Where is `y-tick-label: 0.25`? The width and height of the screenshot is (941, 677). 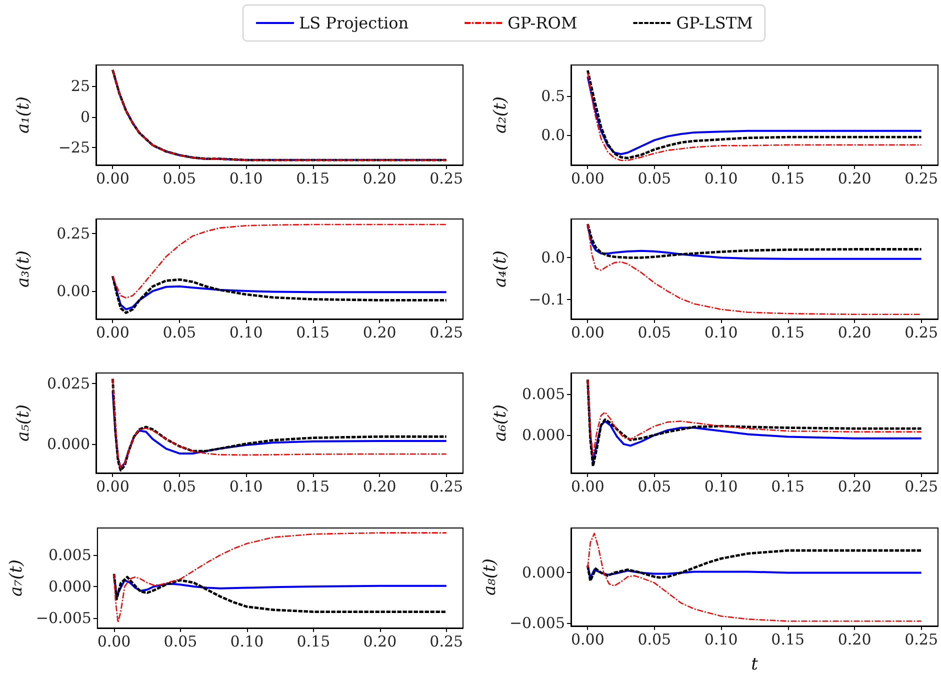
y-tick-label: 0.25 is located at coordinates (73, 233).